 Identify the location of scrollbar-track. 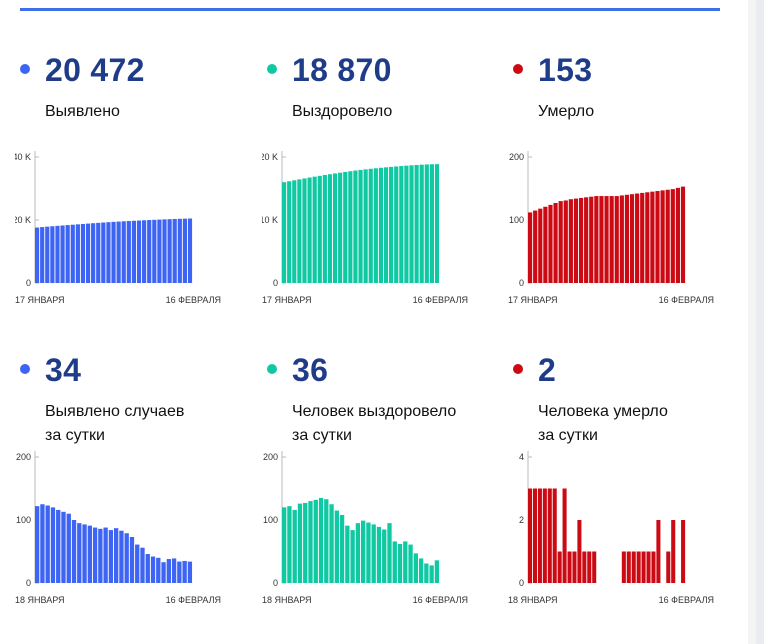
(760, 322).